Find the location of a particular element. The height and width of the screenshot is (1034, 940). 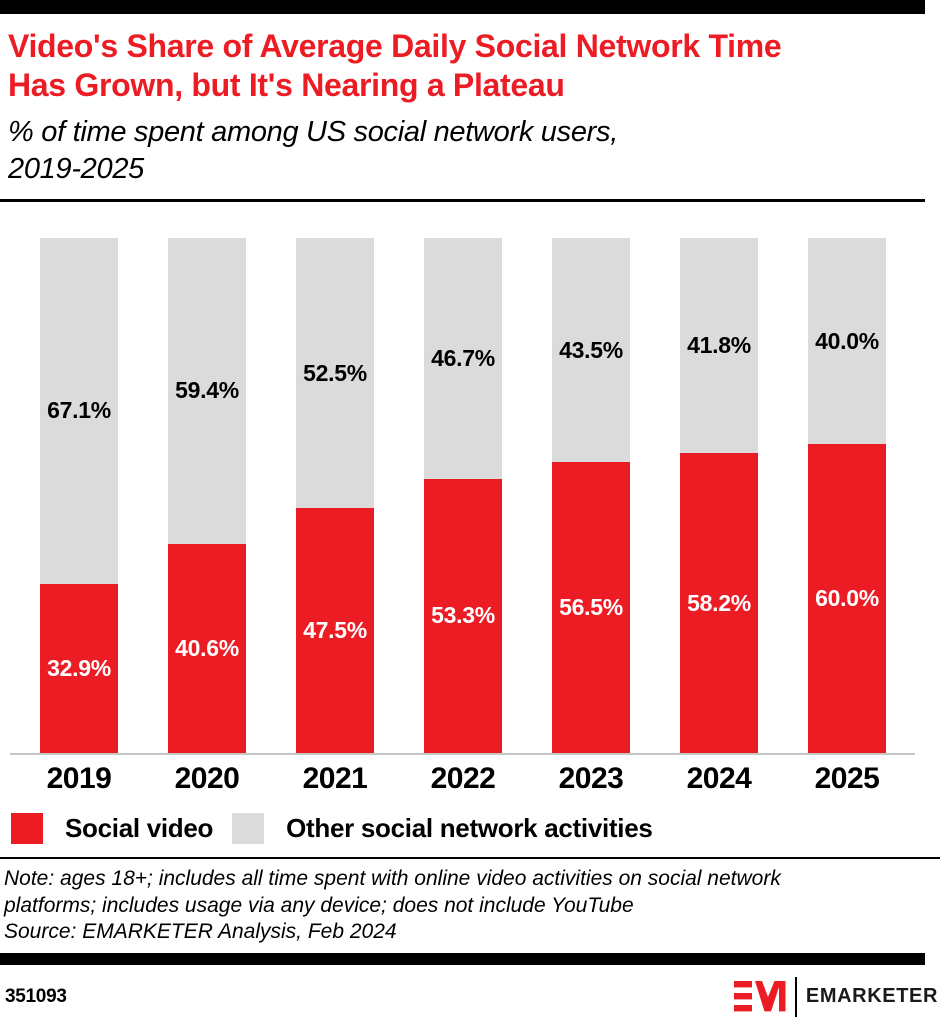

chart-subtitle-line2: 2019-2025 is located at coordinates (76, 169).